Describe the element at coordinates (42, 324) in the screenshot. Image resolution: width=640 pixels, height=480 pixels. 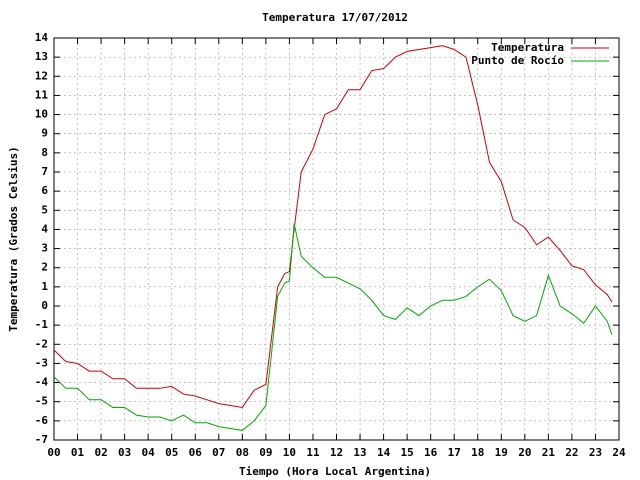
I see `y-tick-label: -1` at that location.